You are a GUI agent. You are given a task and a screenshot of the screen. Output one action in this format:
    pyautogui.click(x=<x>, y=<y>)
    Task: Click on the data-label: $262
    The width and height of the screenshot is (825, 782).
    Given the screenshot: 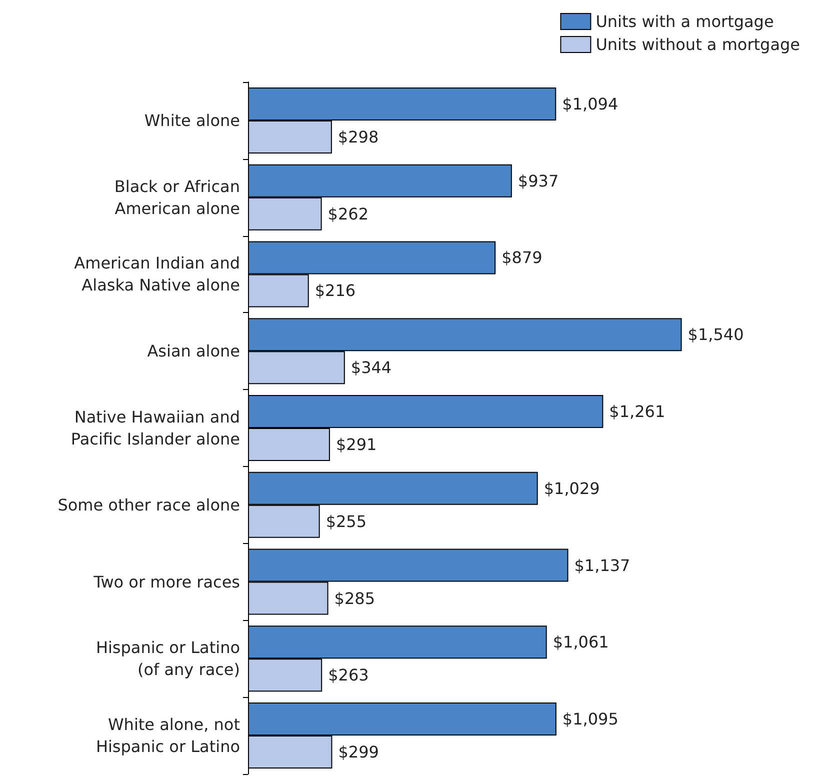 What is the action you would take?
    pyautogui.click(x=348, y=214)
    